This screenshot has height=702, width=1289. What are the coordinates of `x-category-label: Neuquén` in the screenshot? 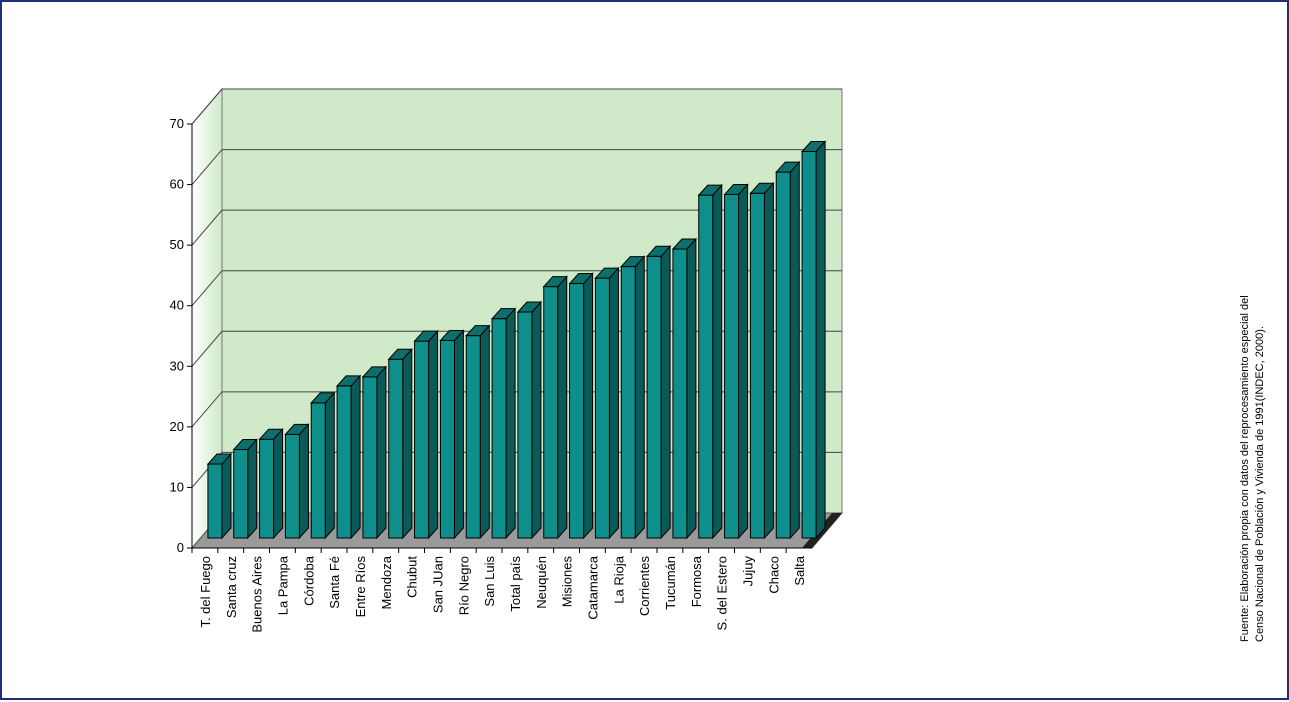 It's located at (541, 582).